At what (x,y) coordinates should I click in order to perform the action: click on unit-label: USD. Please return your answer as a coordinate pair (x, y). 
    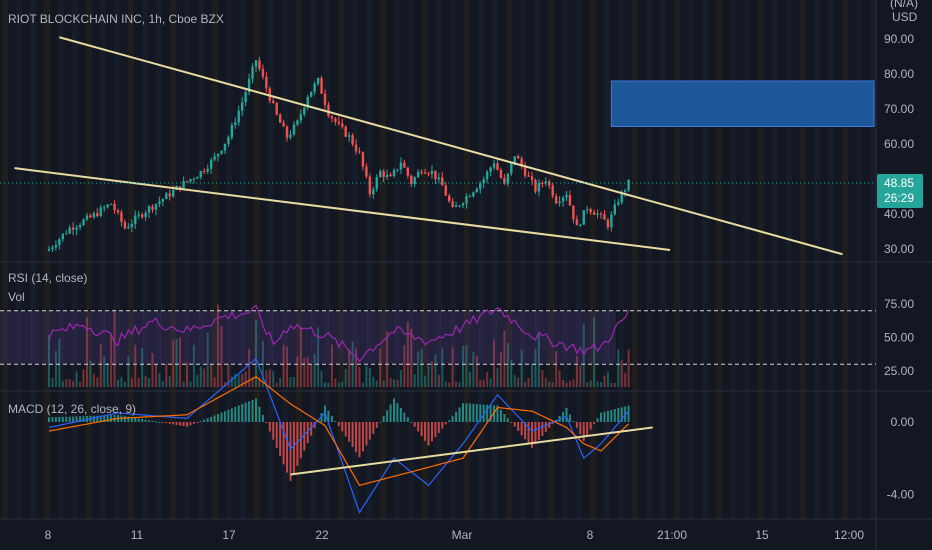
    Looking at the image, I should click on (905, 17).